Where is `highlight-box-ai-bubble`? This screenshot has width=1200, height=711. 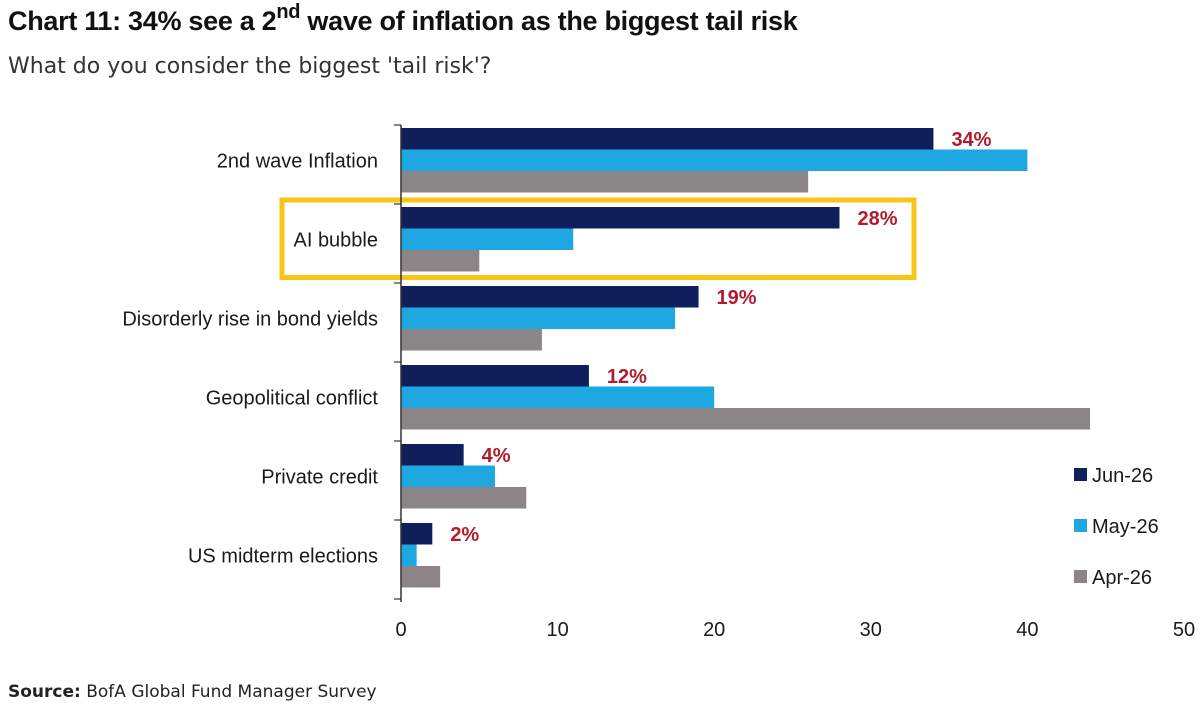 highlight-box-ai-bubble is located at coordinates (598, 238).